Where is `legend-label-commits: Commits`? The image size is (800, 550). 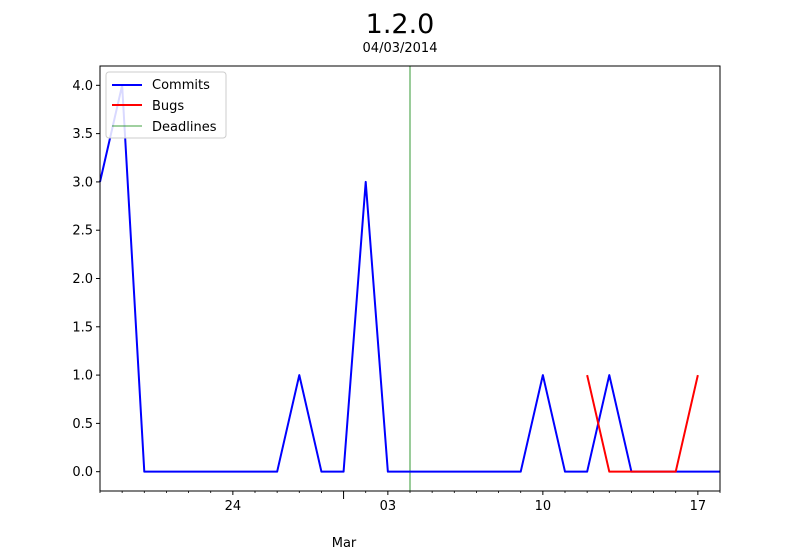 legend-label-commits: Commits is located at coordinates (181, 85).